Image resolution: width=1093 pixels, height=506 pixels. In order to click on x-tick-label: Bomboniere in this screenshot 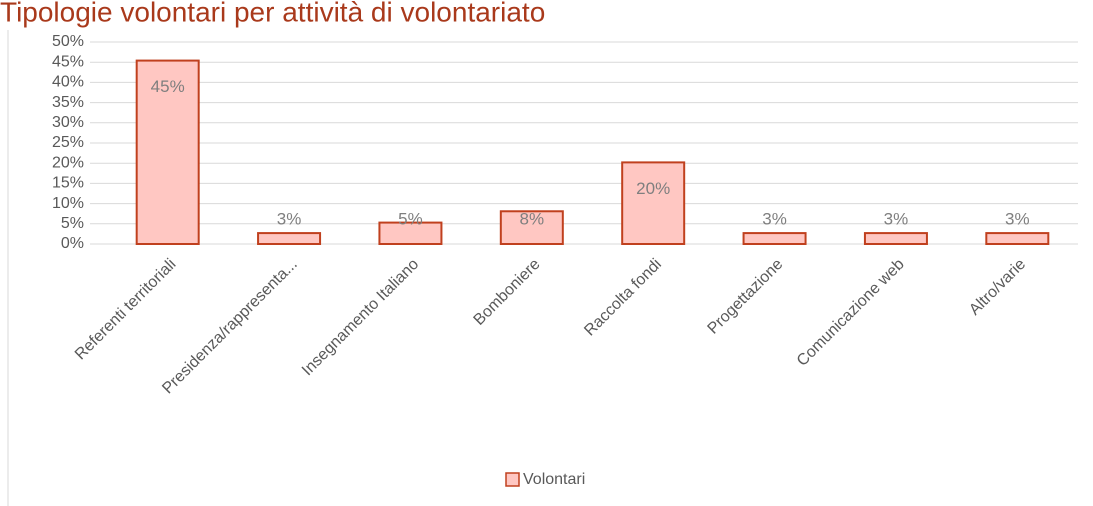, I will do `click(507, 292)`.